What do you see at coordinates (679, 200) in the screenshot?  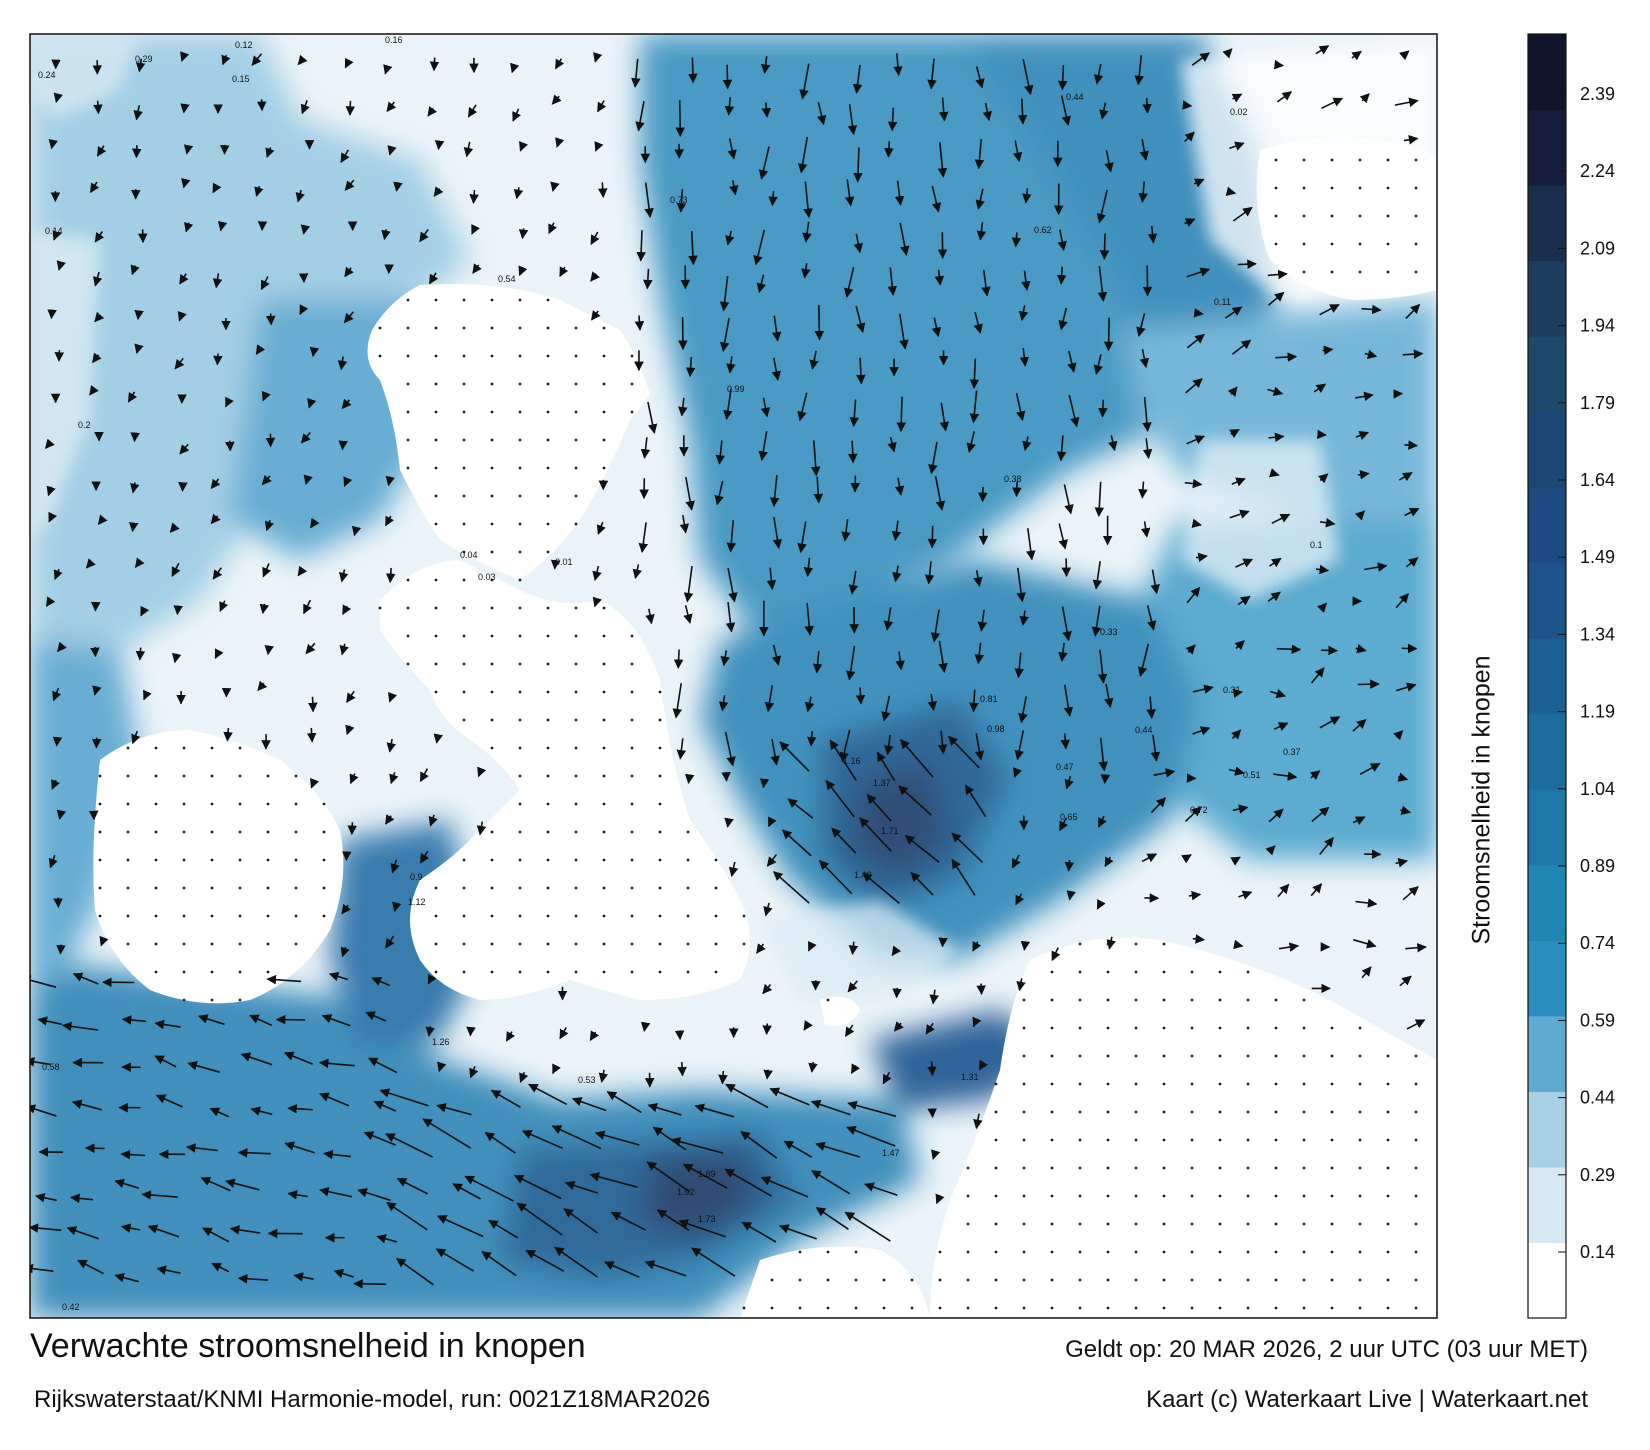 I see `speed-value-label: 0.73` at bounding box center [679, 200].